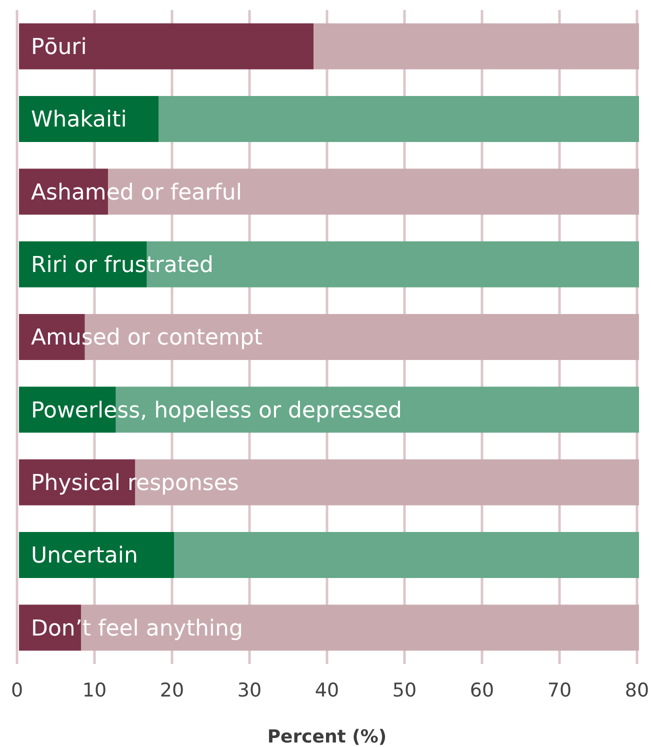  What do you see at coordinates (17, 691) in the screenshot?
I see `x-tick-label: 0` at bounding box center [17, 691].